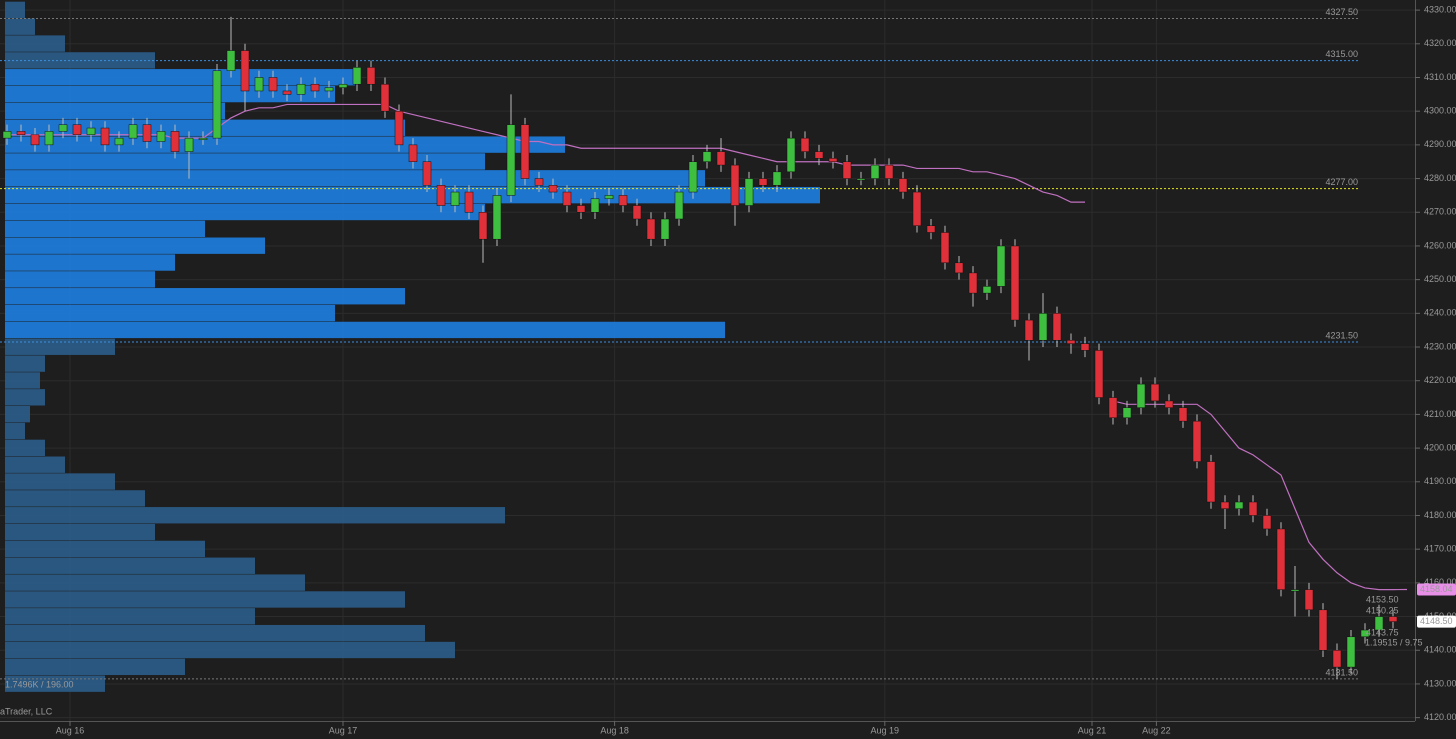 This screenshot has width=1456, height=739. Describe the element at coordinates (1260, 495) in the screenshot. I see `vwap-line` at that location.